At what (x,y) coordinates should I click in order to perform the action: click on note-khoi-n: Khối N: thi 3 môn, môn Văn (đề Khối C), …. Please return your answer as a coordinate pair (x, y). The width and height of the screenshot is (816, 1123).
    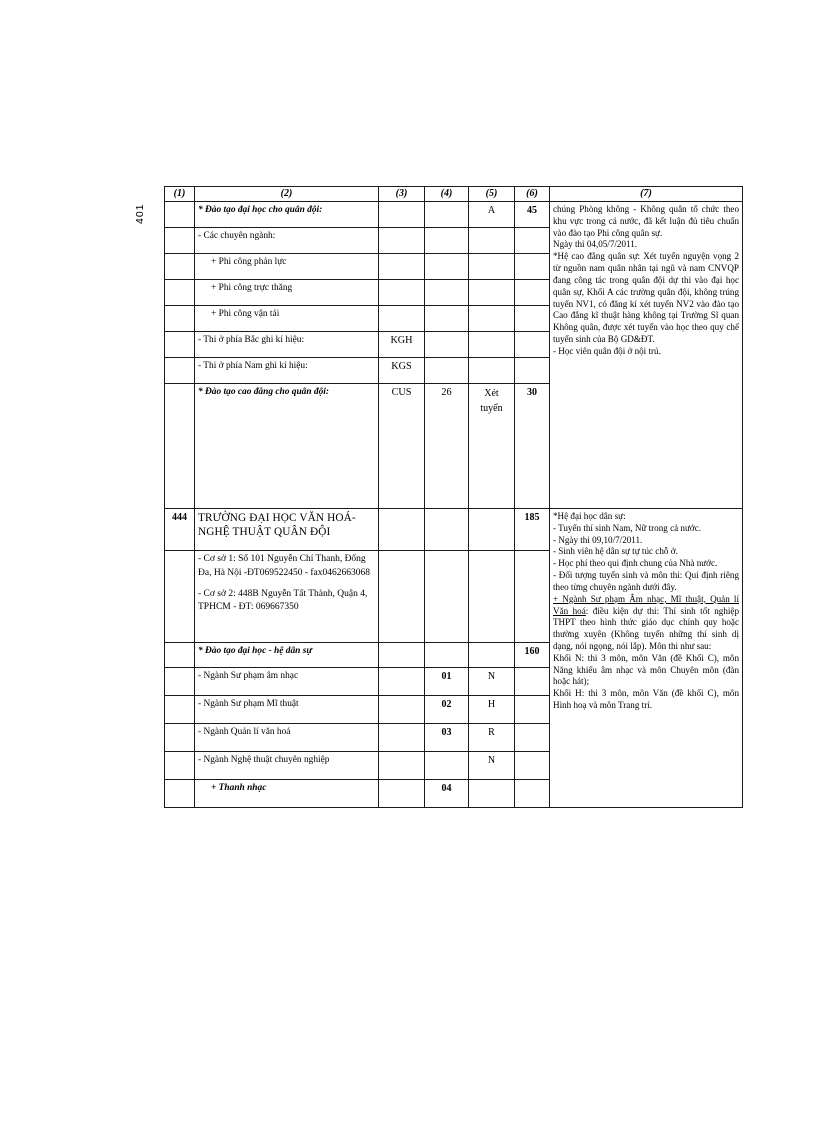
    Looking at the image, I should click on (646, 669).